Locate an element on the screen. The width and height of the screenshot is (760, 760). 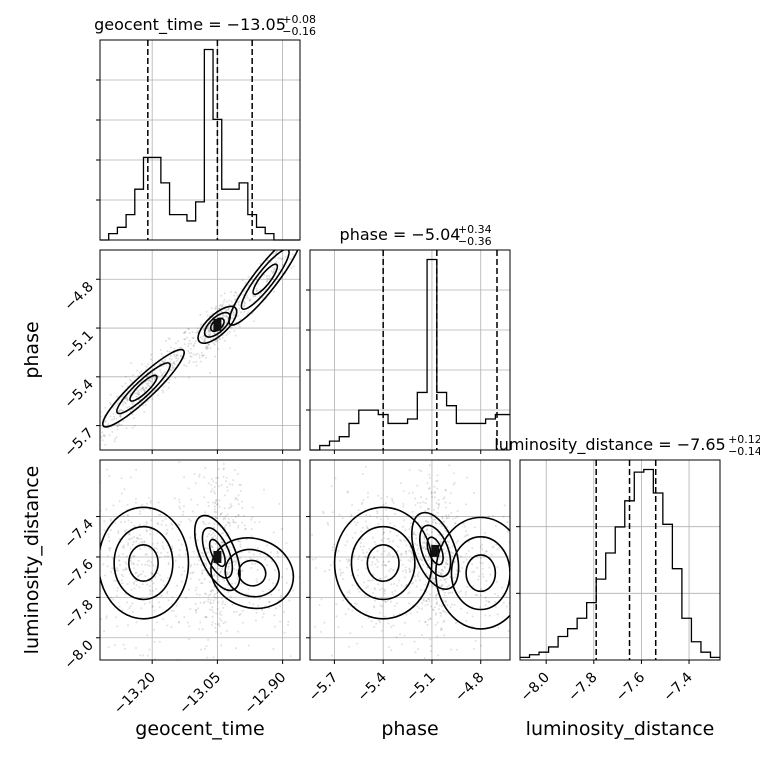
lumdist-marginal-title: luminosity_distance = −7.65 is located at coordinates (609, 445).